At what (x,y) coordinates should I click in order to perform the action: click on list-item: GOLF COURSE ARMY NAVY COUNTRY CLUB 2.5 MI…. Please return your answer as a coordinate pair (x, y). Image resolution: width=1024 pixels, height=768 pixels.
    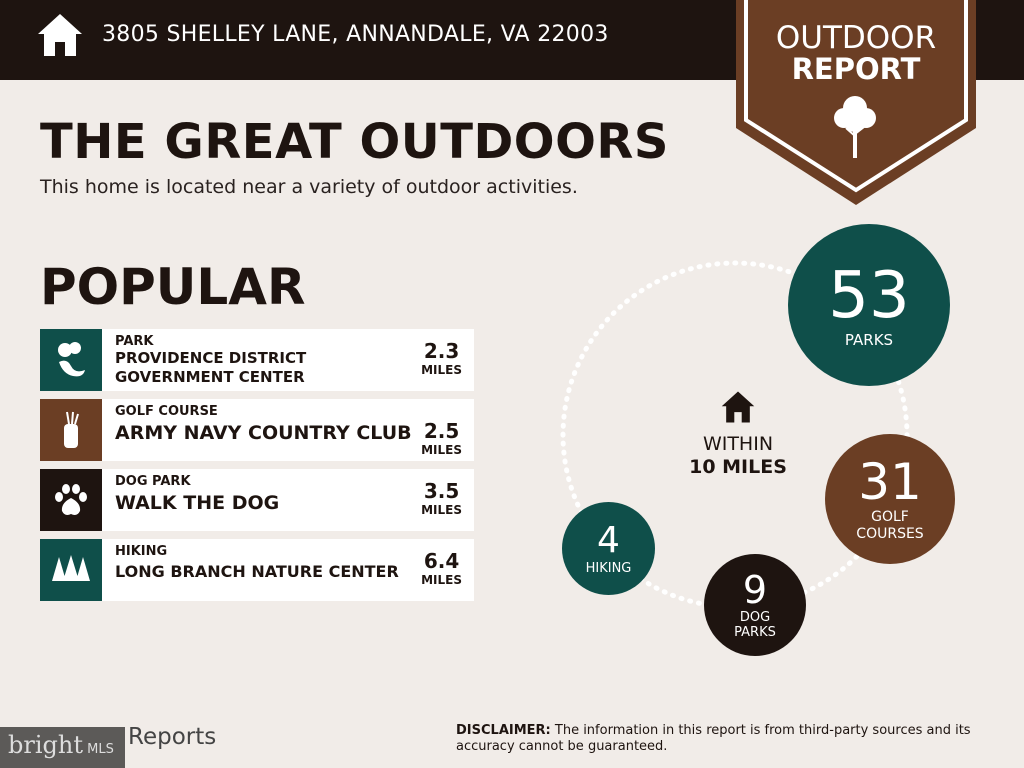
    Looking at the image, I should click on (257, 430).